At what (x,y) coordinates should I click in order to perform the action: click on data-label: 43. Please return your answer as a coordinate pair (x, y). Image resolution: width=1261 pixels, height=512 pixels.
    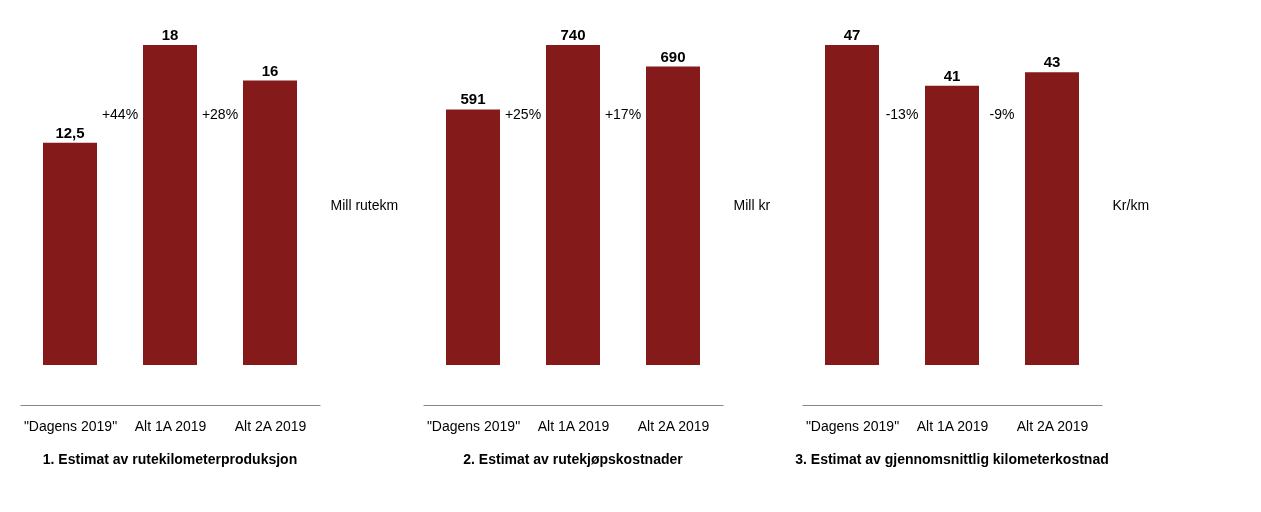
    Looking at the image, I should click on (1052, 62).